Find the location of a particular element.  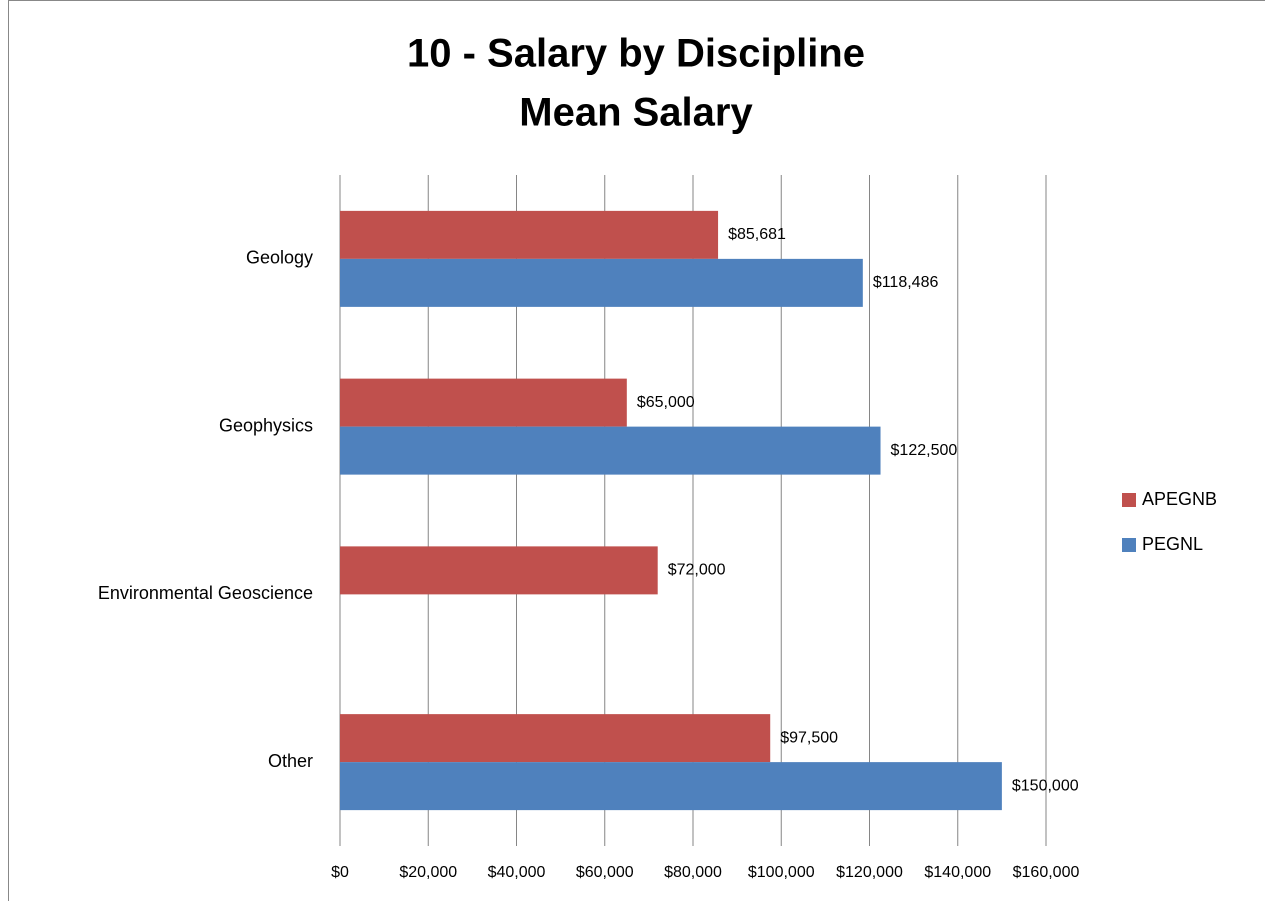

x-tick-label: $140,000 is located at coordinates (957, 872).